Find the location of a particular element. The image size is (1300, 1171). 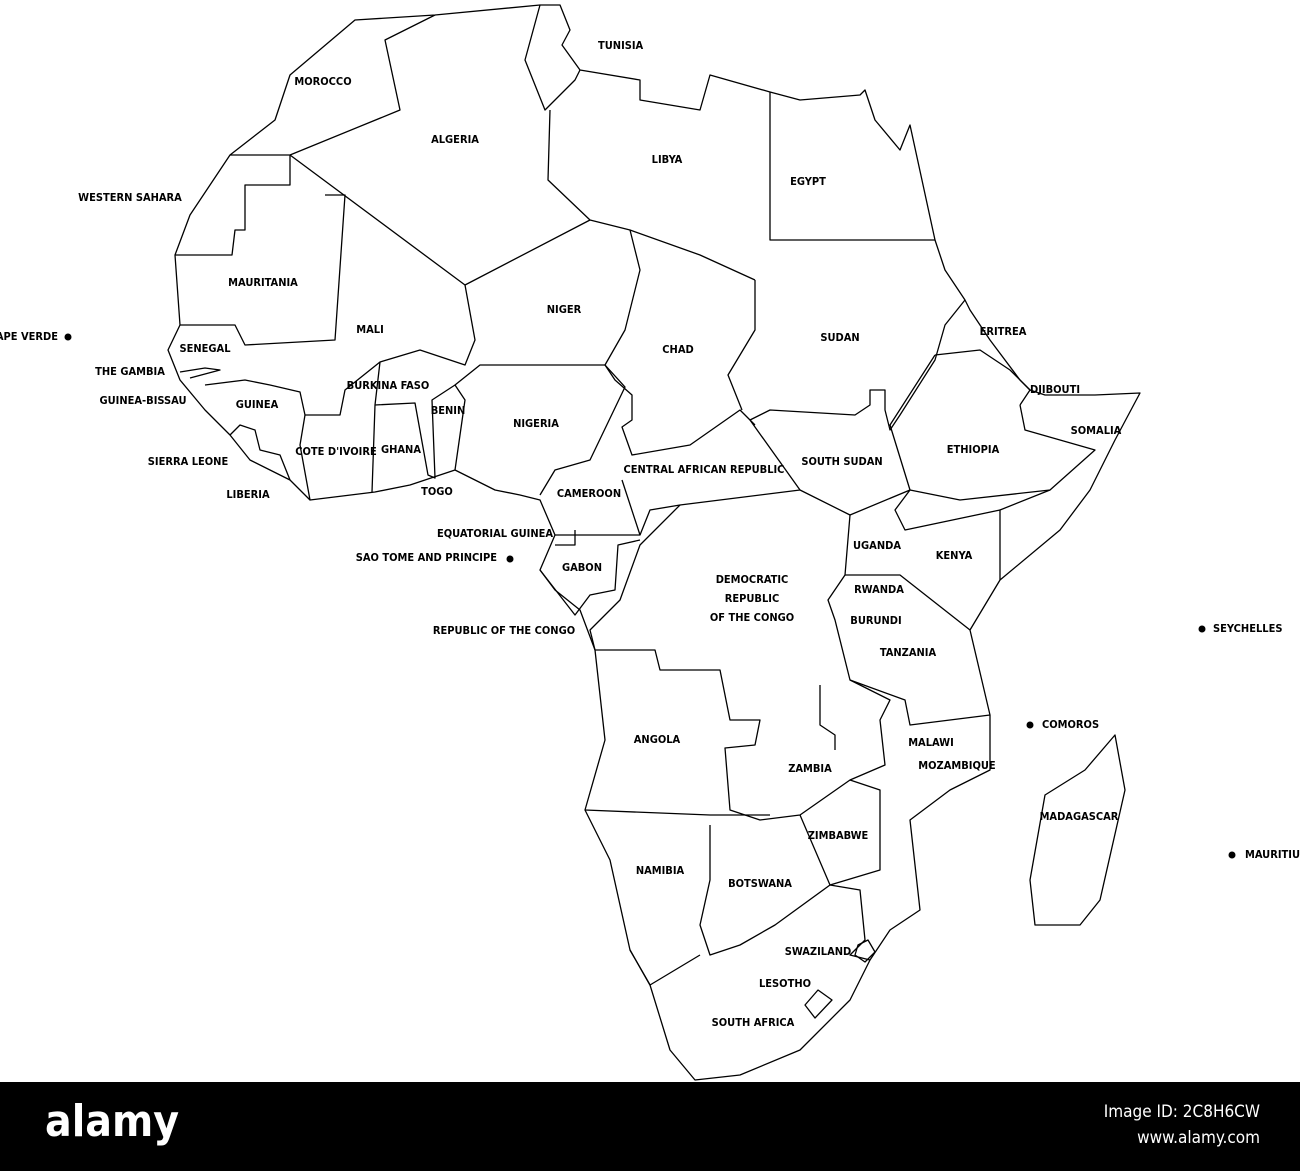

country-label: OF THE CONGO is located at coordinates (752, 617).